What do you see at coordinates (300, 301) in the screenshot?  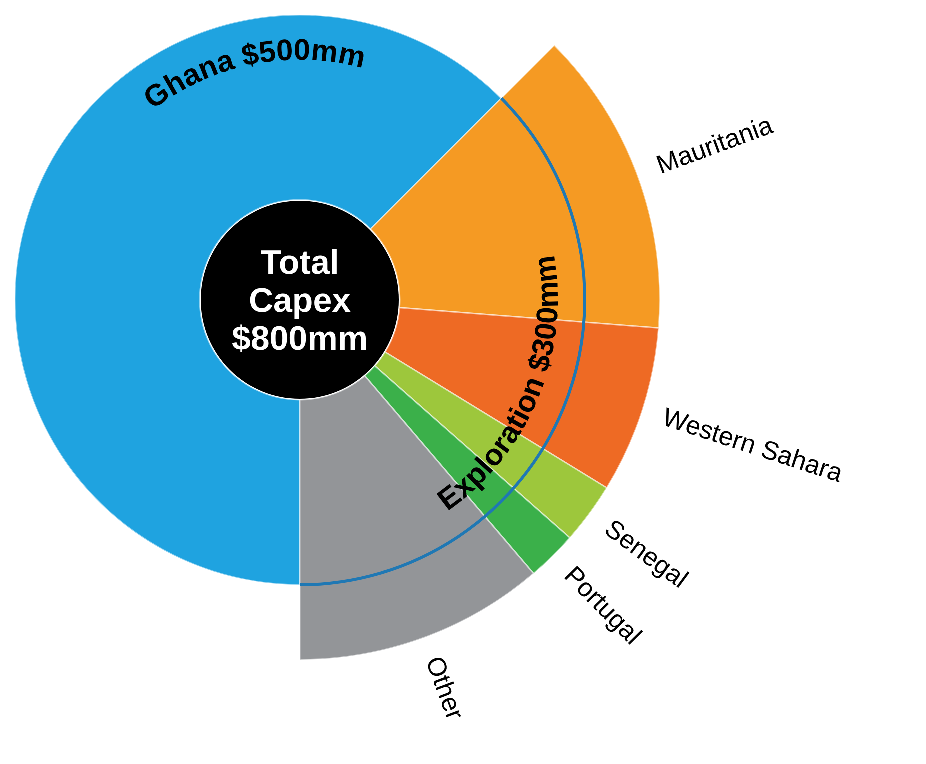 I see `text: Total Capex $800mm` at bounding box center [300, 301].